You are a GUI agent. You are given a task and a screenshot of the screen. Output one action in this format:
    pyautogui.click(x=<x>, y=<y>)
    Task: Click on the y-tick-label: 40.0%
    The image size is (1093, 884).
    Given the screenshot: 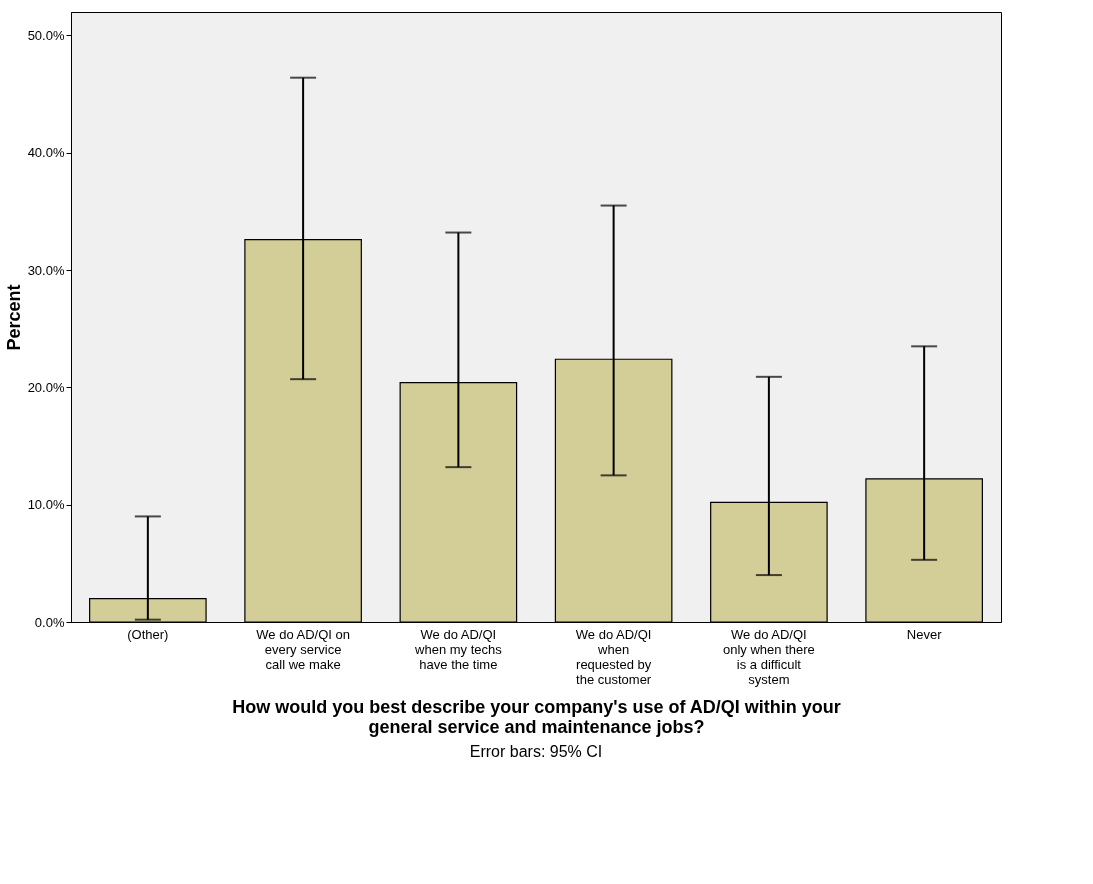 What is the action you would take?
    pyautogui.click(x=46, y=153)
    